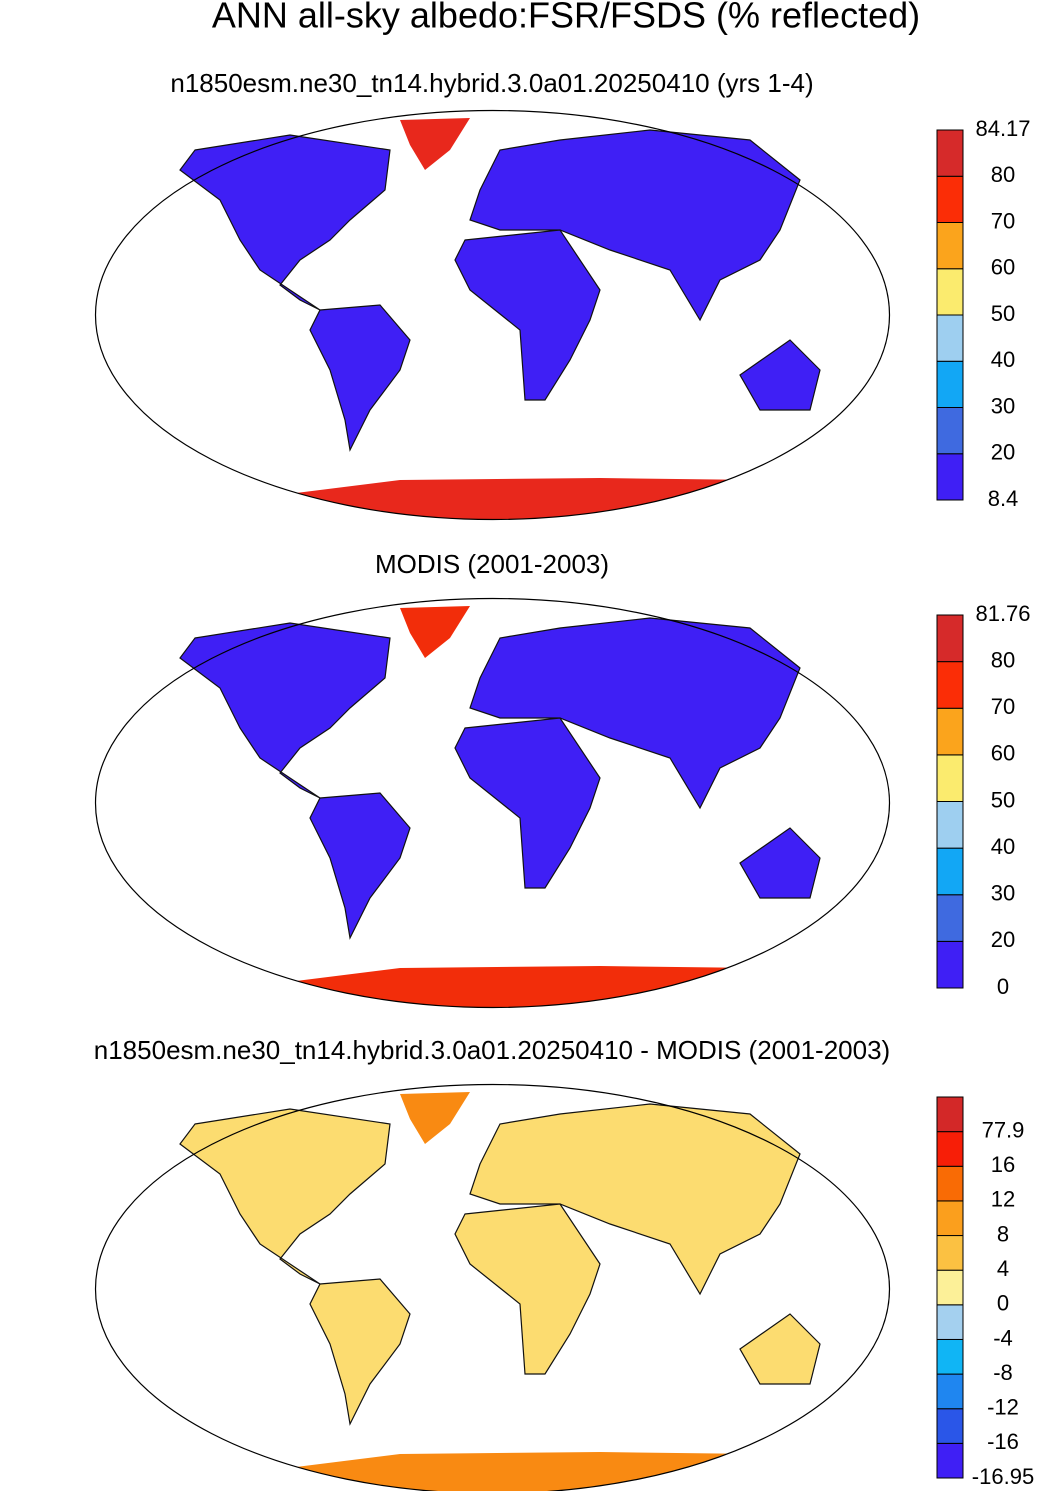  What do you see at coordinates (1003, 498) in the screenshot?
I see `colorbar-label: 8.4` at bounding box center [1003, 498].